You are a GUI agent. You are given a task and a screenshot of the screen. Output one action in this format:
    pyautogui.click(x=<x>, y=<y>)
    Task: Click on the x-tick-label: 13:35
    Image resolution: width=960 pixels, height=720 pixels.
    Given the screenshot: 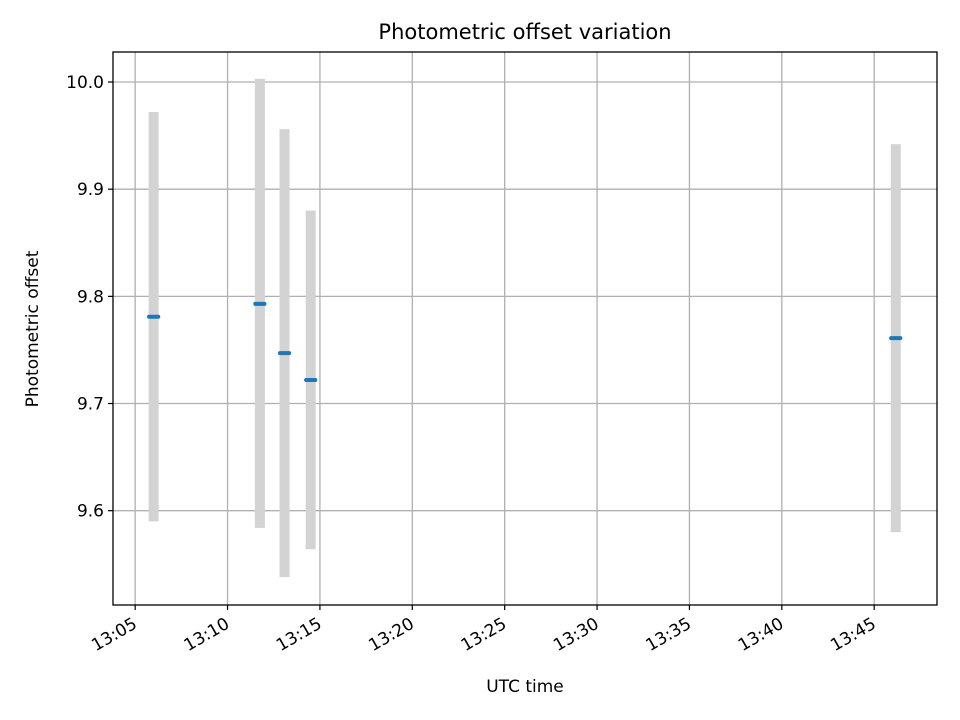 What is the action you would take?
    pyautogui.click(x=668, y=635)
    